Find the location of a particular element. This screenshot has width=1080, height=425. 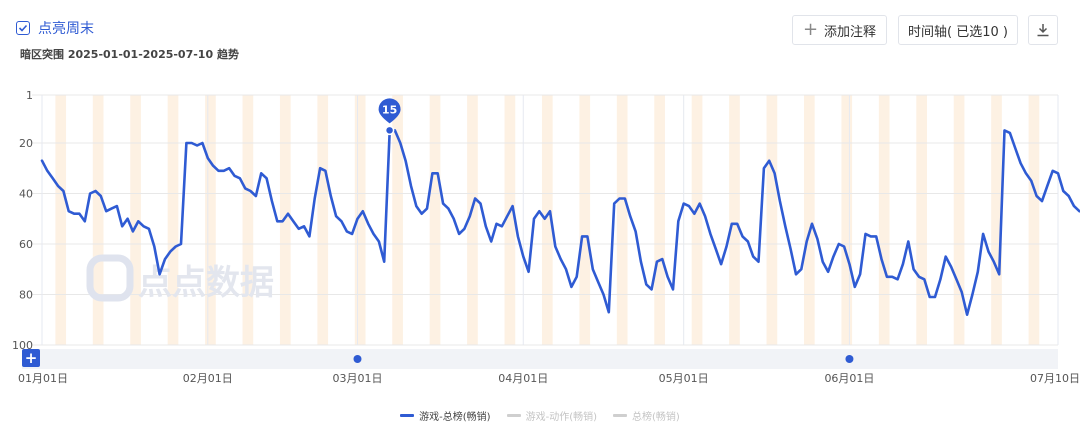

weekend-highlight-toggle: 点亮周末 is located at coordinates (55, 28).